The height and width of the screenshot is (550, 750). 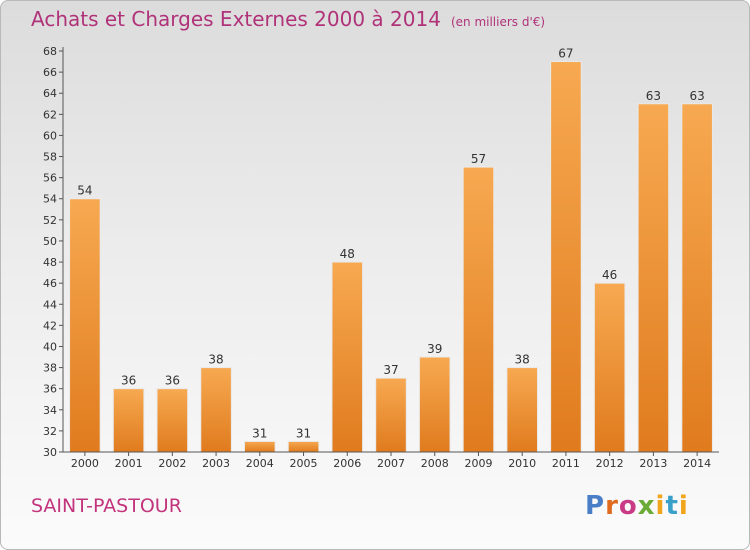 What do you see at coordinates (50, 178) in the screenshot?
I see `y-tick-label: 56` at bounding box center [50, 178].